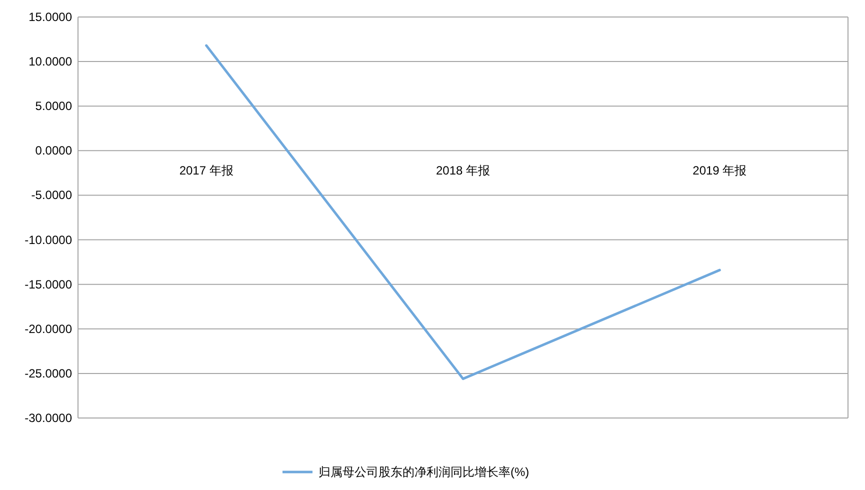 The height and width of the screenshot is (490, 865). What do you see at coordinates (50, 61) in the screenshot?
I see `y-tick-label: 10.0000` at bounding box center [50, 61].